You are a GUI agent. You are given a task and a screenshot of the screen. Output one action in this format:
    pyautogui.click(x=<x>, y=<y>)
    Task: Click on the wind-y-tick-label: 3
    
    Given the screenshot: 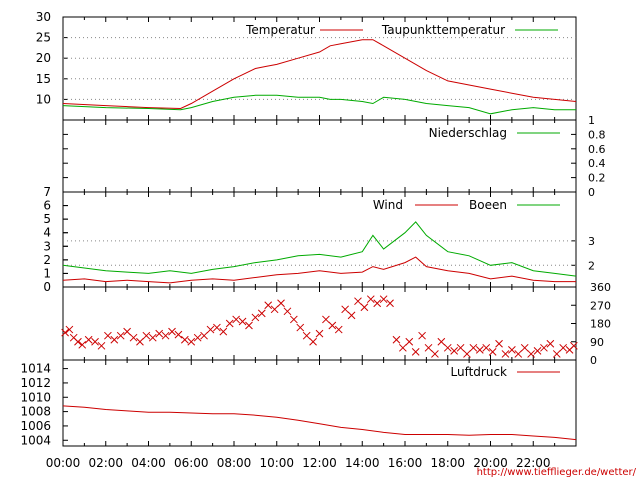 What is the action you would take?
    pyautogui.click(x=47, y=246)
    